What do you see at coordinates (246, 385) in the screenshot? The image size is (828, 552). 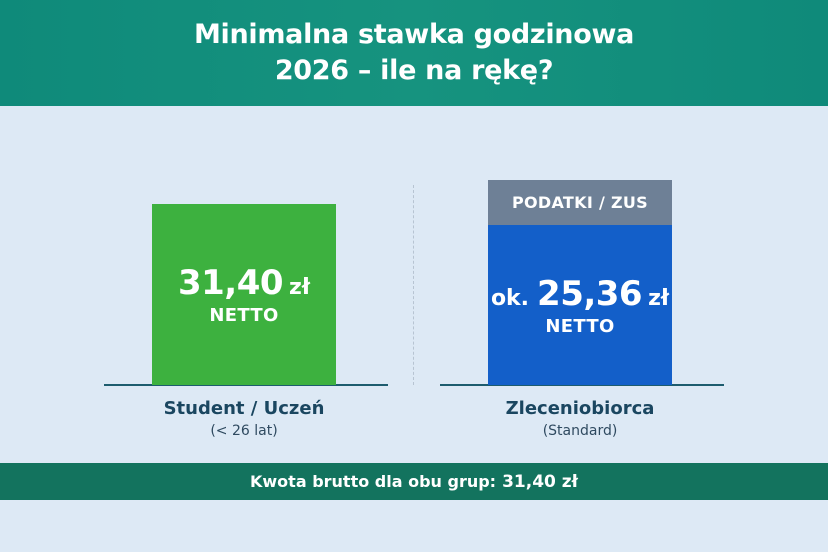 I see `left-baseline` at bounding box center [246, 385].